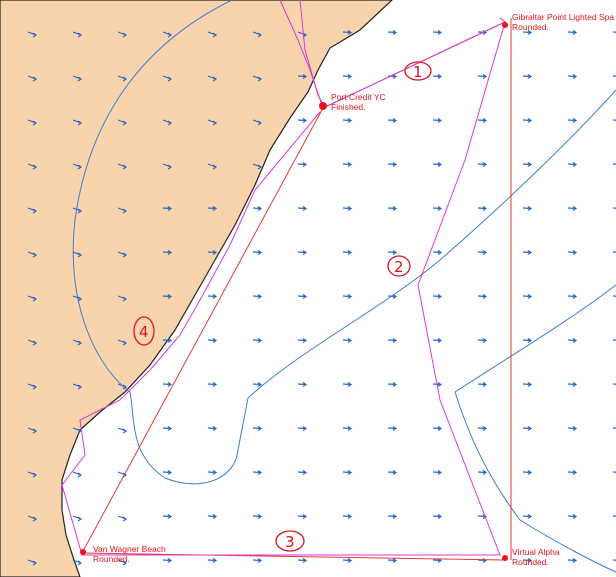 The height and width of the screenshot is (577, 616). I want to click on waypoint-name: Gibraltar Point Lighted Spa, so click(563, 17).